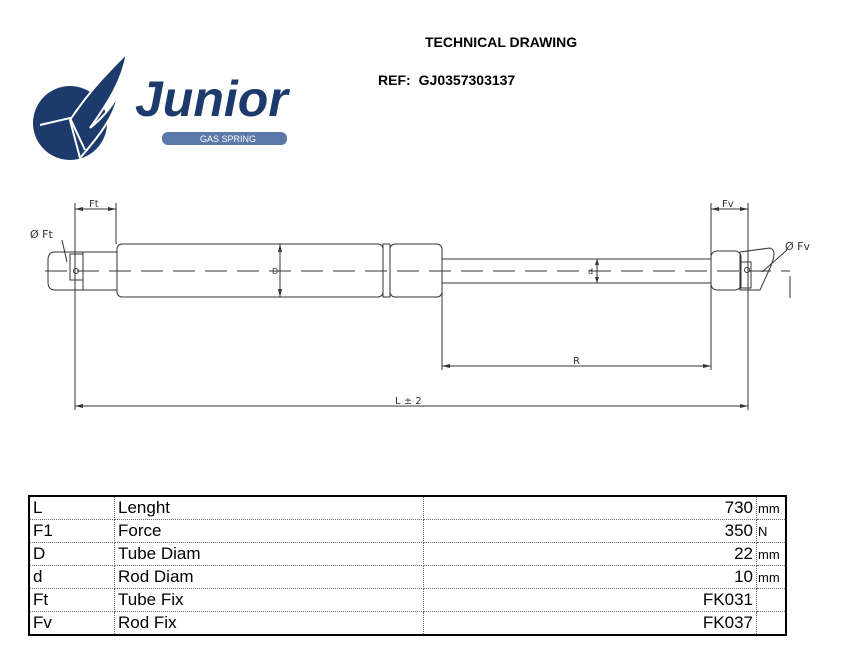 This screenshot has width=847, height=660. What do you see at coordinates (576, 361) in the screenshot?
I see `stroke-label: R` at bounding box center [576, 361].